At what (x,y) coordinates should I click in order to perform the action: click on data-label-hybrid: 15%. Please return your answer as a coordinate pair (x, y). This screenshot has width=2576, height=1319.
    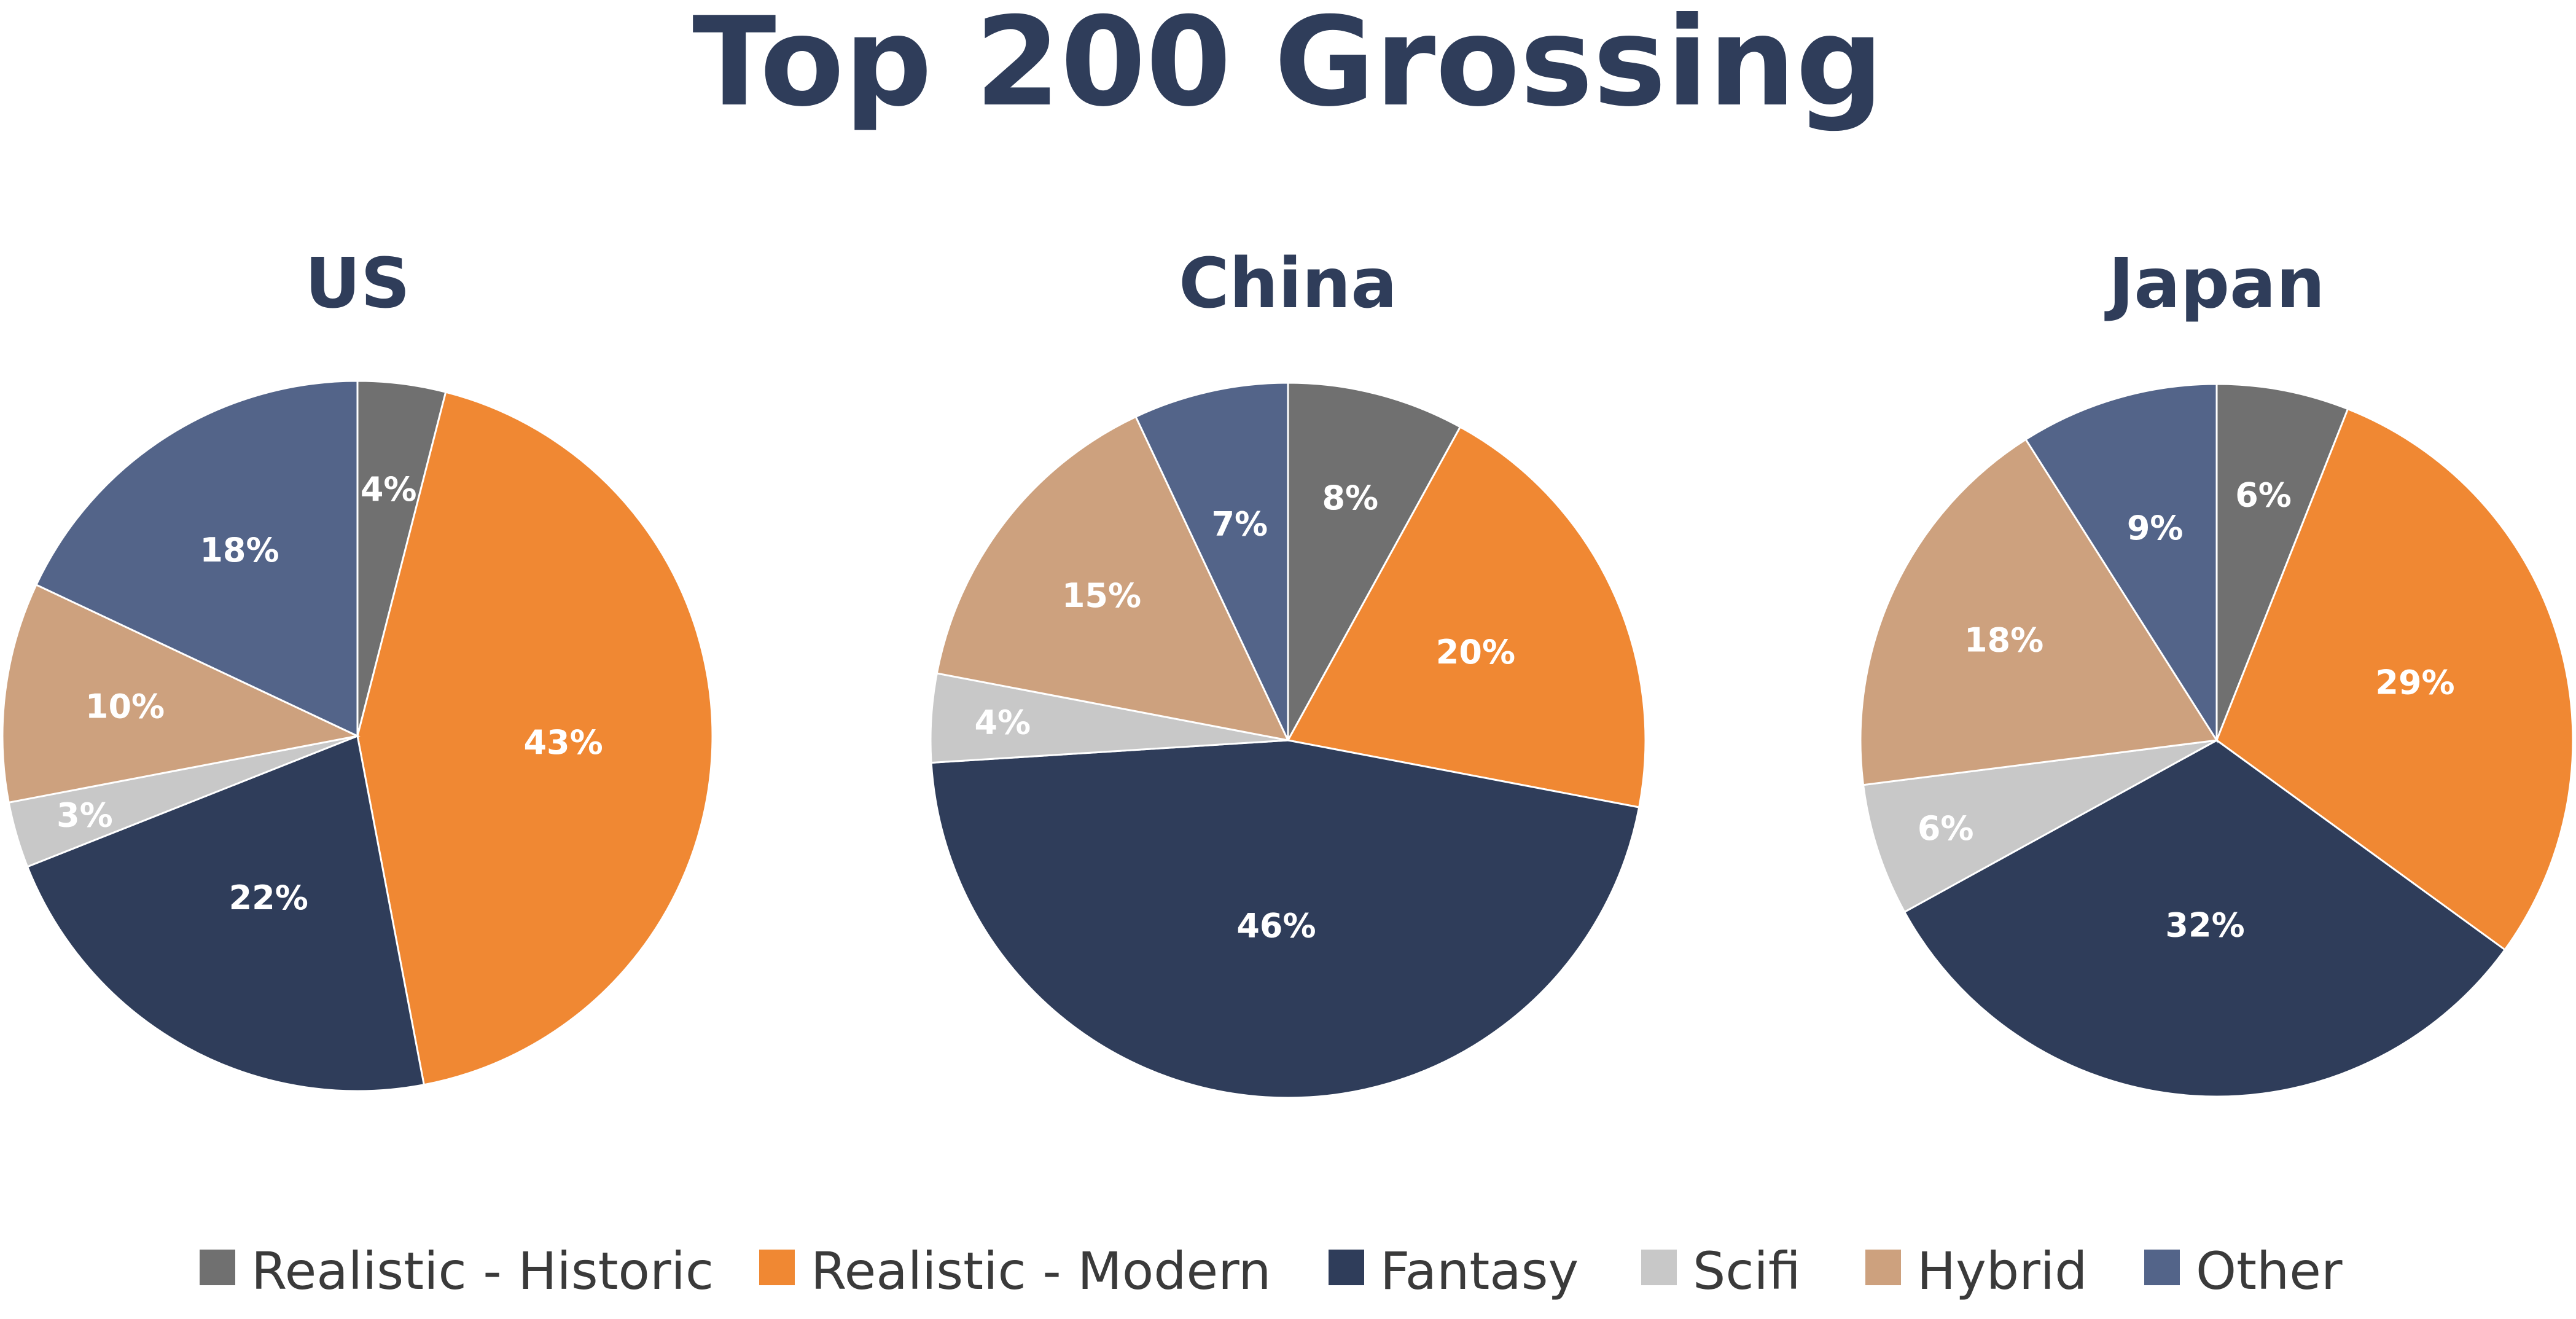
    Looking at the image, I should click on (1101, 595).